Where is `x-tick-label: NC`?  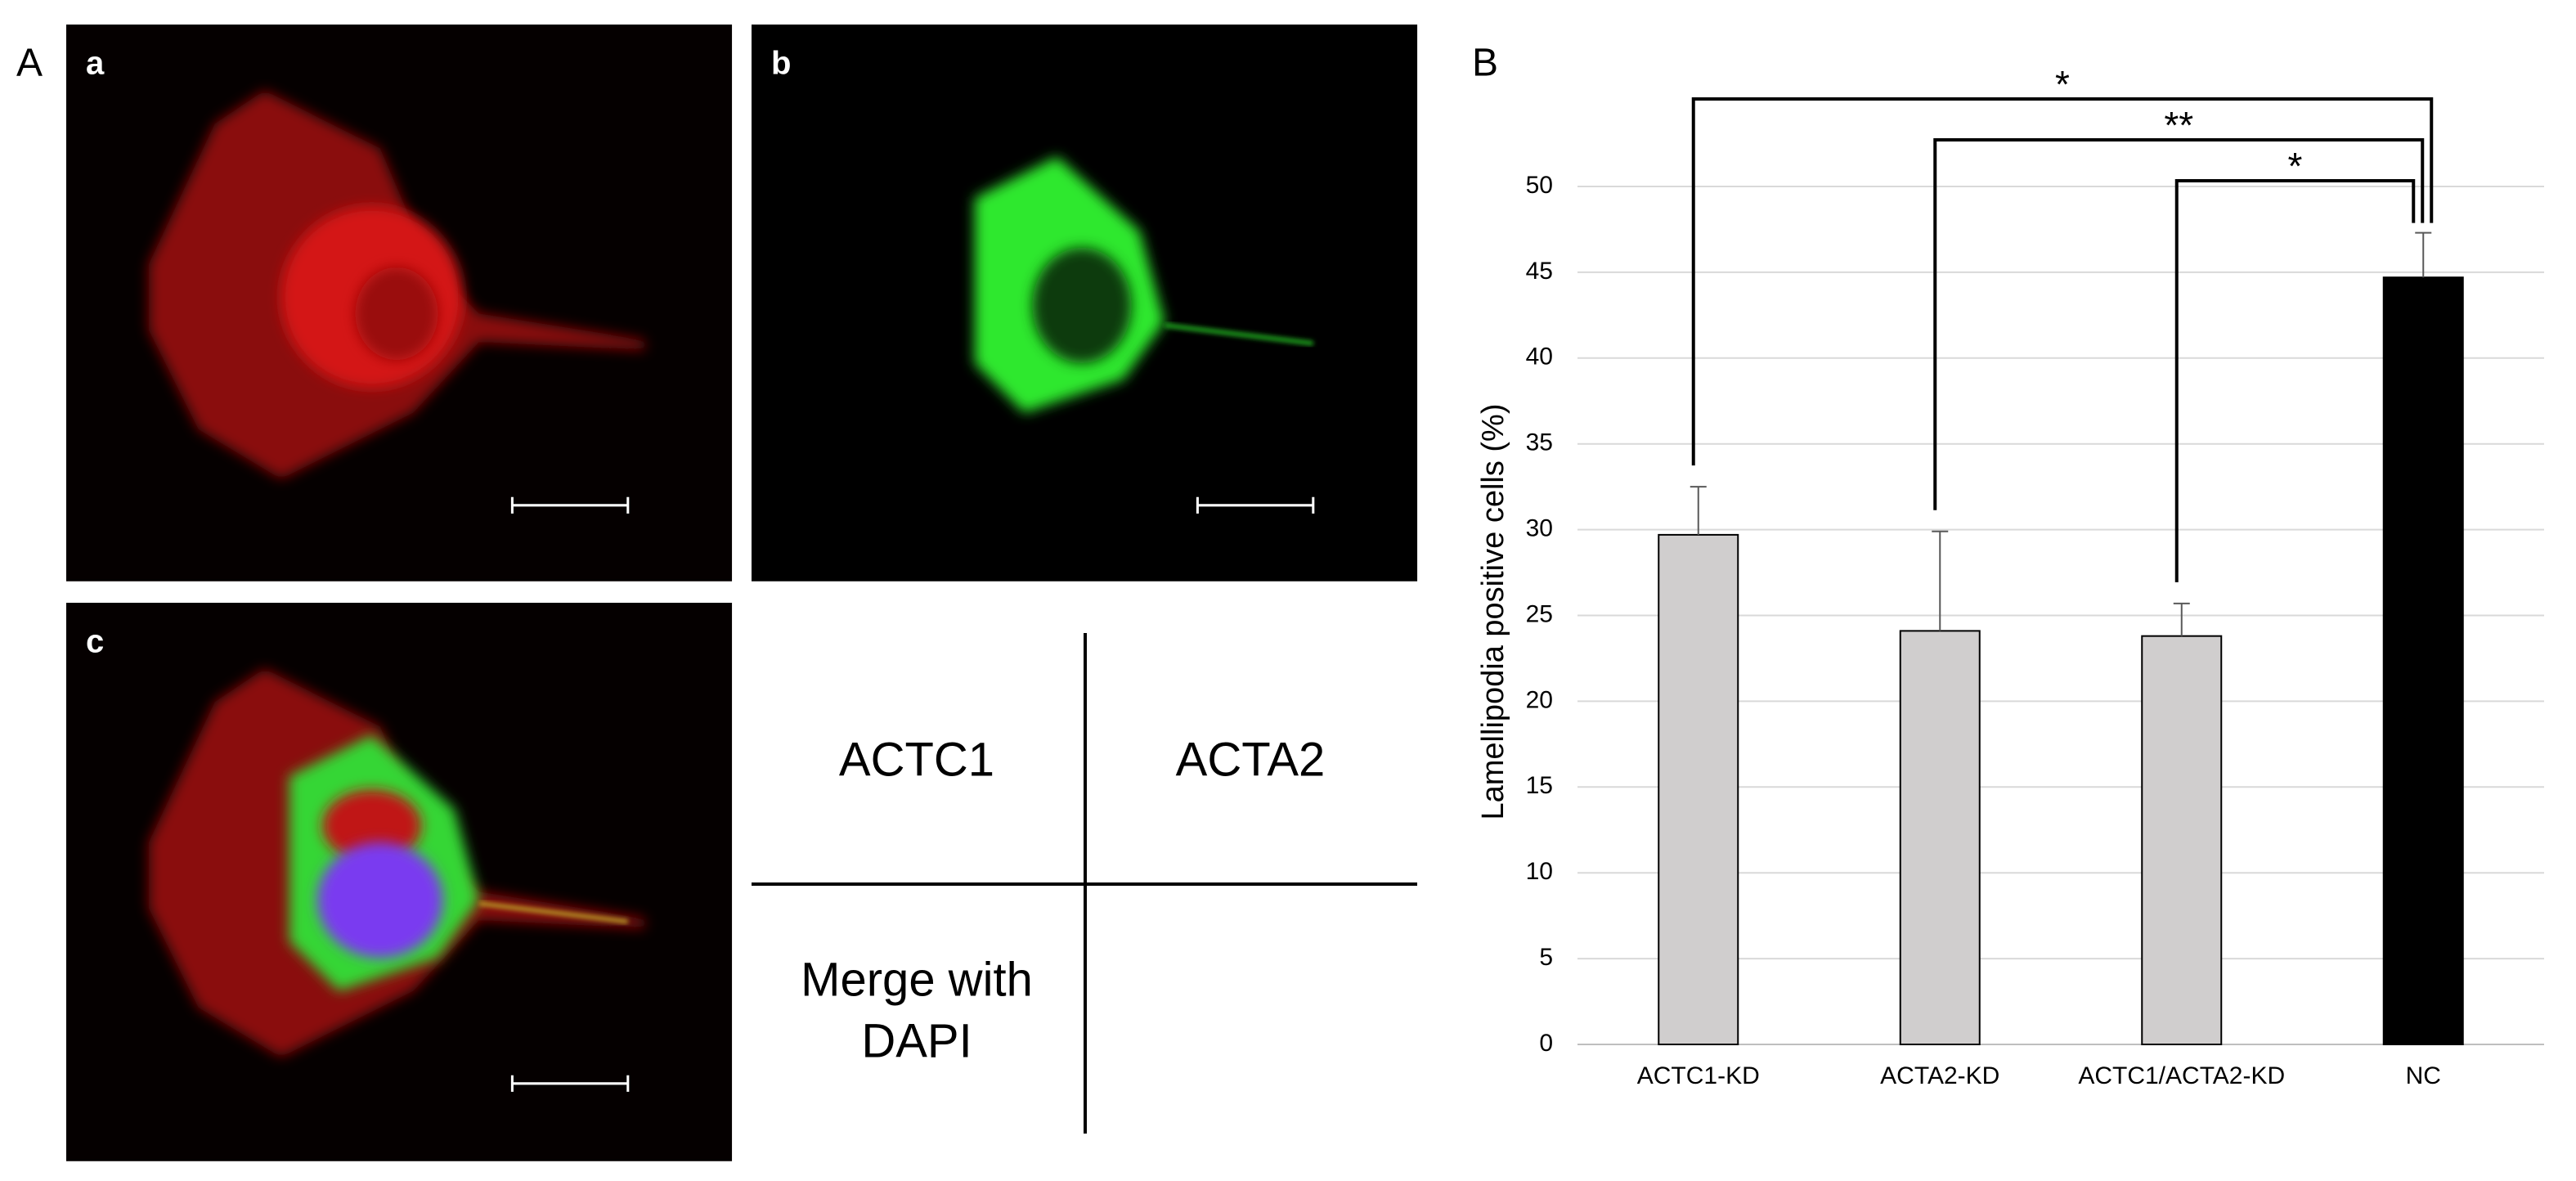
x-tick-label: NC is located at coordinates (2423, 1075).